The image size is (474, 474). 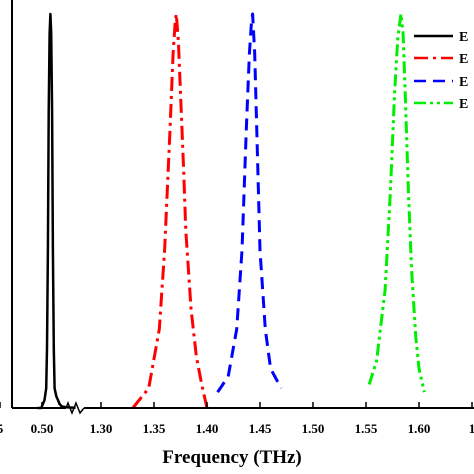 I want to click on legend-label-1: E, so click(x=463, y=37).